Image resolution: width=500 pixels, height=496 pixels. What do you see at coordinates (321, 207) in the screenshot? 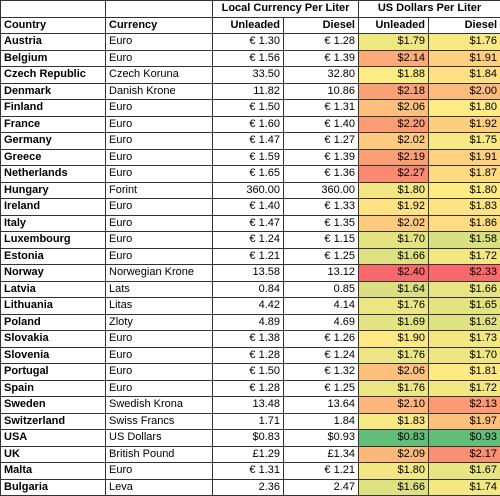
I see `price-cell: € 1.33` at bounding box center [321, 207].